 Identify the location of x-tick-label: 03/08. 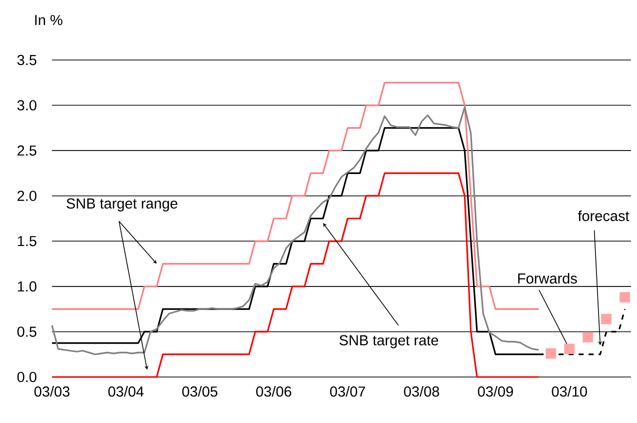
(422, 391).